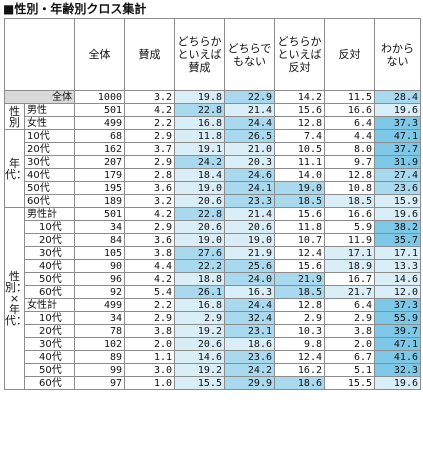 The height and width of the screenshot is (475, 423). What do you see at coordinates (199, 149) in the screenshot?
I see `value-cell: 19.1` at bounding box center [199, 149].